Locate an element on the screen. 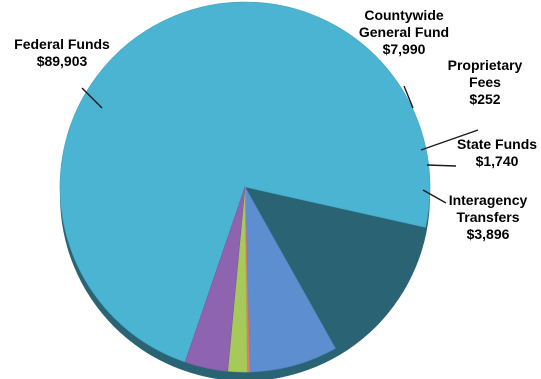  slice-label-interagency-transfers: Interagency Transfers $3,896 is located at coordinates (488, 217).